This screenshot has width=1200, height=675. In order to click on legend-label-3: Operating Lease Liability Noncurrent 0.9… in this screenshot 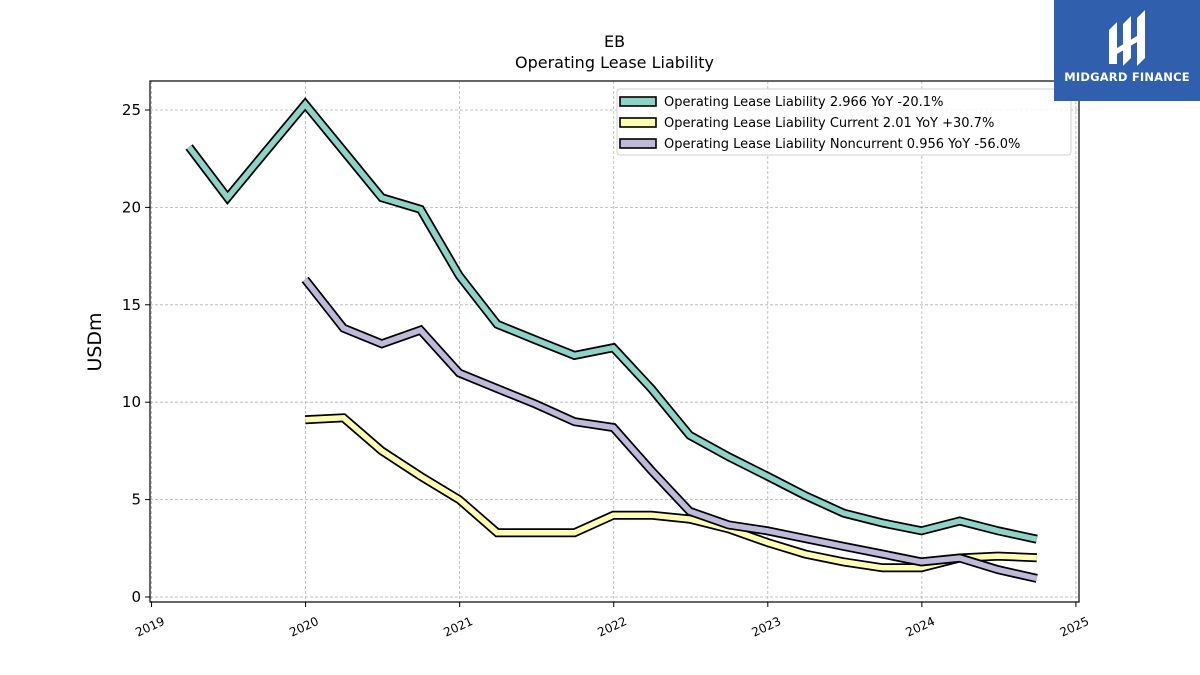, I will do `click(842, 144)`.